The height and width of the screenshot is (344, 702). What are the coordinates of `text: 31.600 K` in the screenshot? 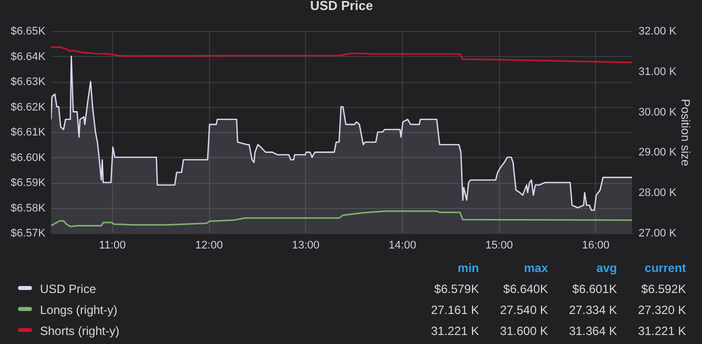 It's located at (523, 331).